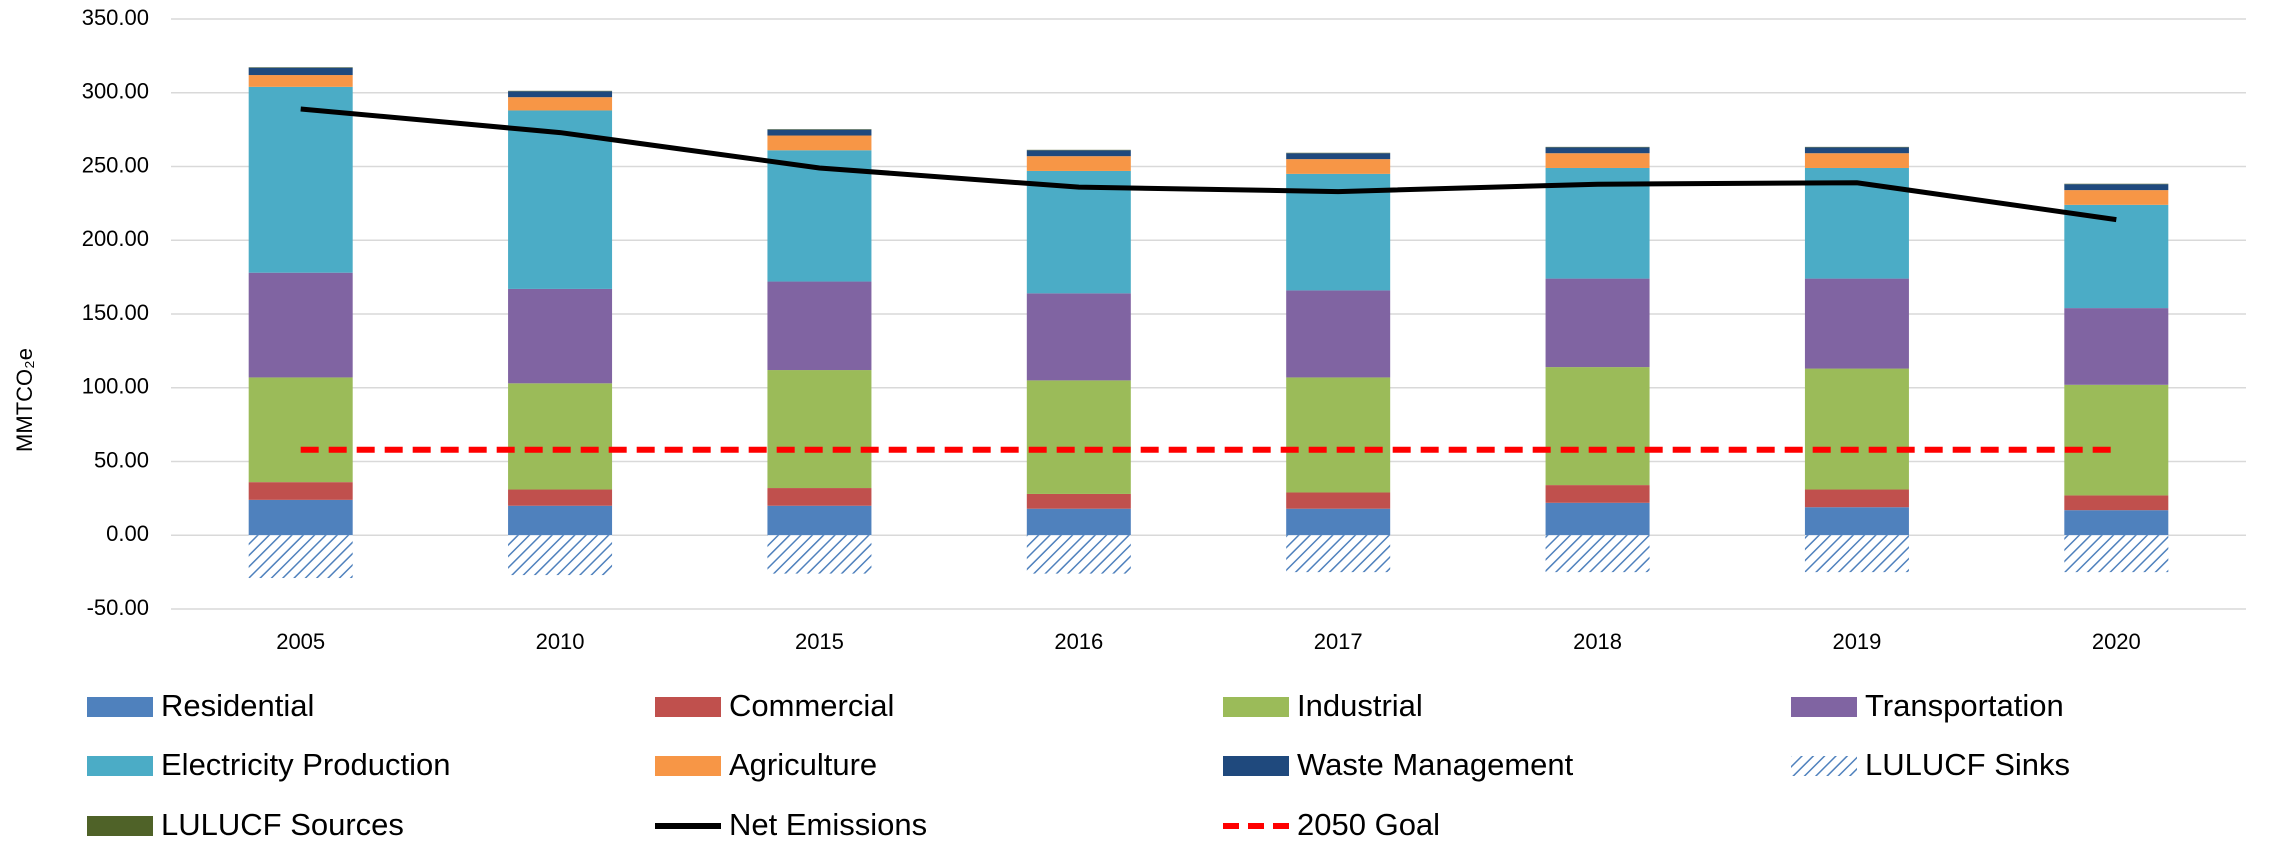  I want to click on x-tick-label: 2019, so click(1856, 641).